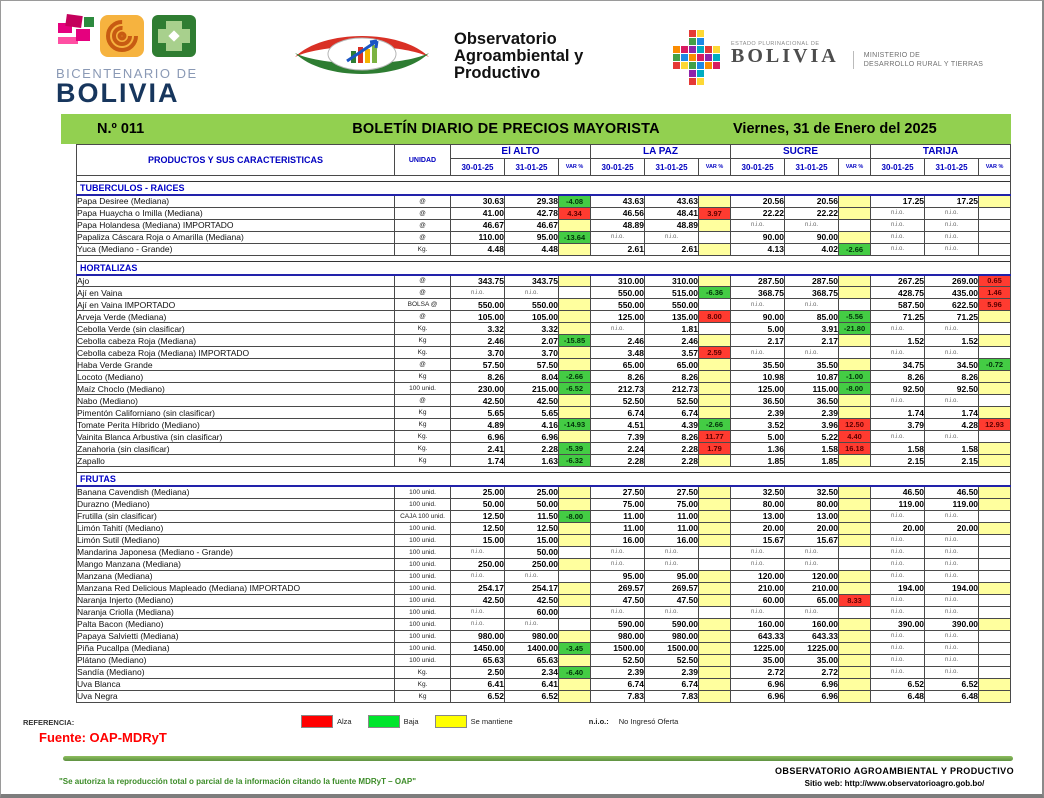  Describe the element at coordinates (235, 280) in the screenshot. I see `product-name-cell: Ajo` at that location.